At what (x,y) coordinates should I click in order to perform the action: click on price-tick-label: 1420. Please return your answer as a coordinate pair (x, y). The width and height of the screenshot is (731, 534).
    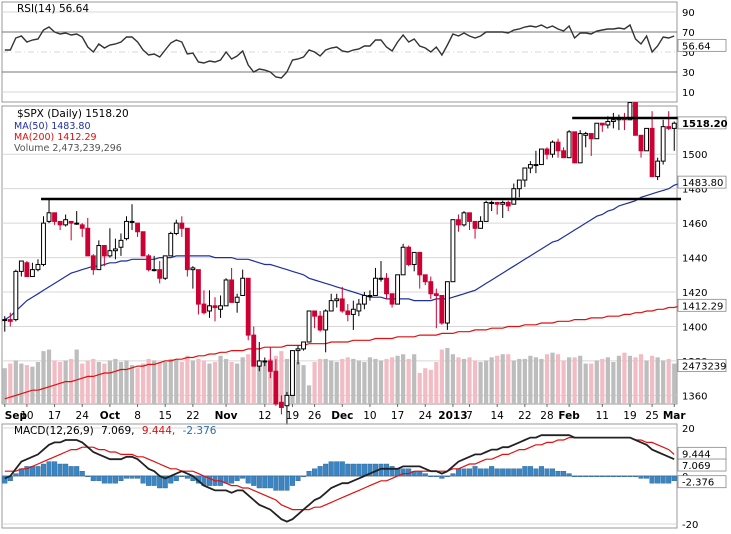
    Looking at the image, I should click on (694, 293).